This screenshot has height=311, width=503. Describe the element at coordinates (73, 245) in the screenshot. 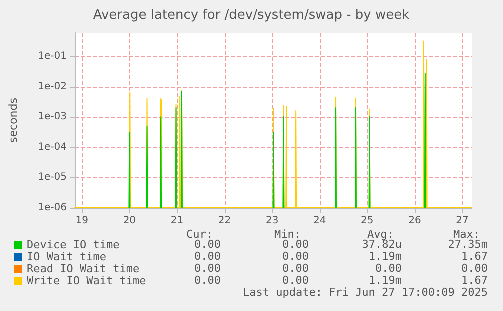

I see `legend-label: Device IO time` at that location.